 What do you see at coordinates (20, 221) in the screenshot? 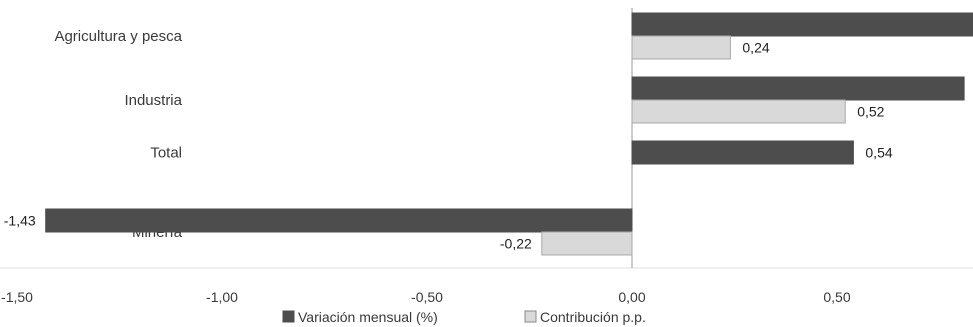
I see `data-label: -1,43` at bounding box center [20, 221].